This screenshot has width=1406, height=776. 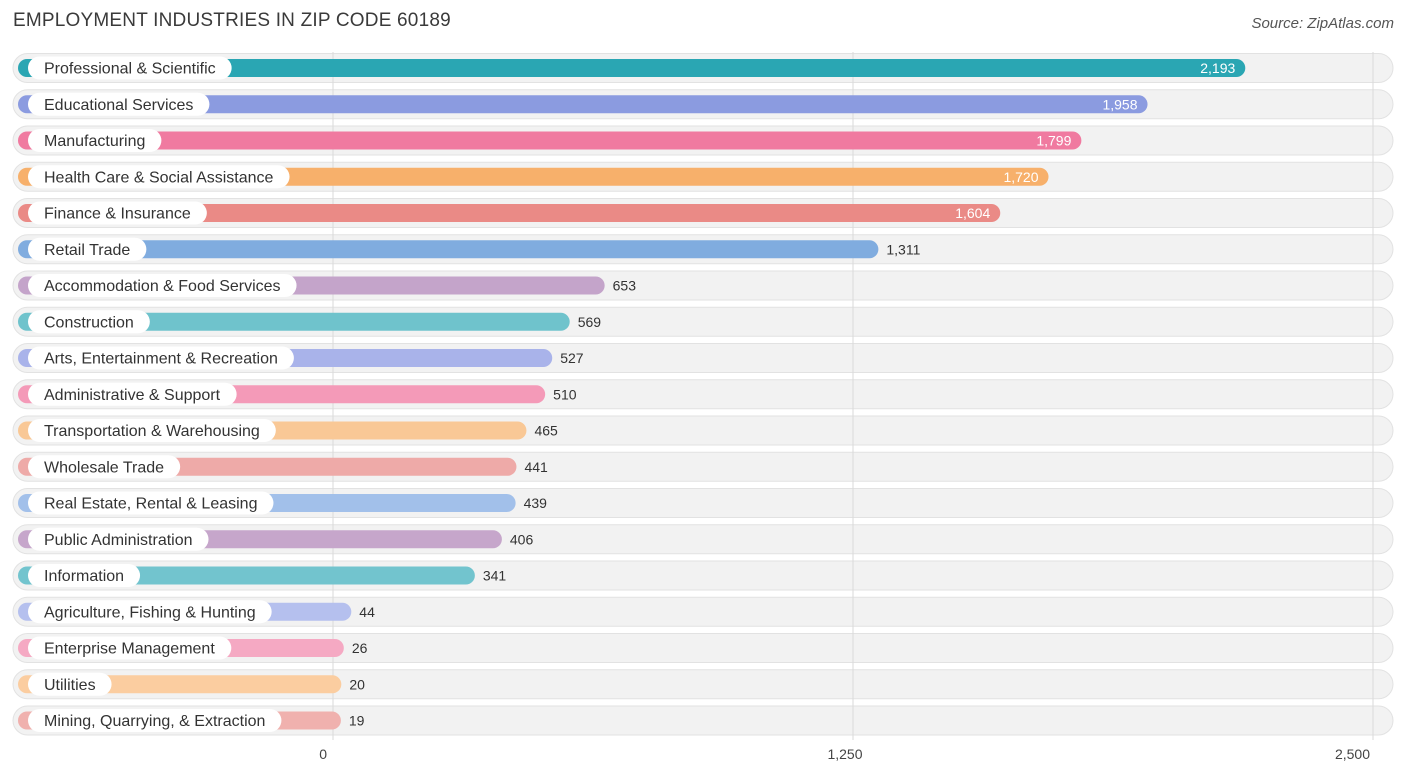 I want to click on value-label: 569, so click(x=590, y=322).